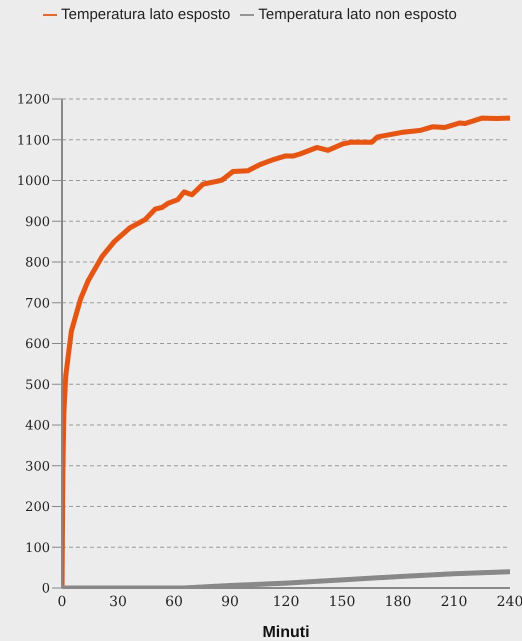  Describe the element at coordinates (454, 602) in the screenshot. I see `x-tick-label: 210` at that location.